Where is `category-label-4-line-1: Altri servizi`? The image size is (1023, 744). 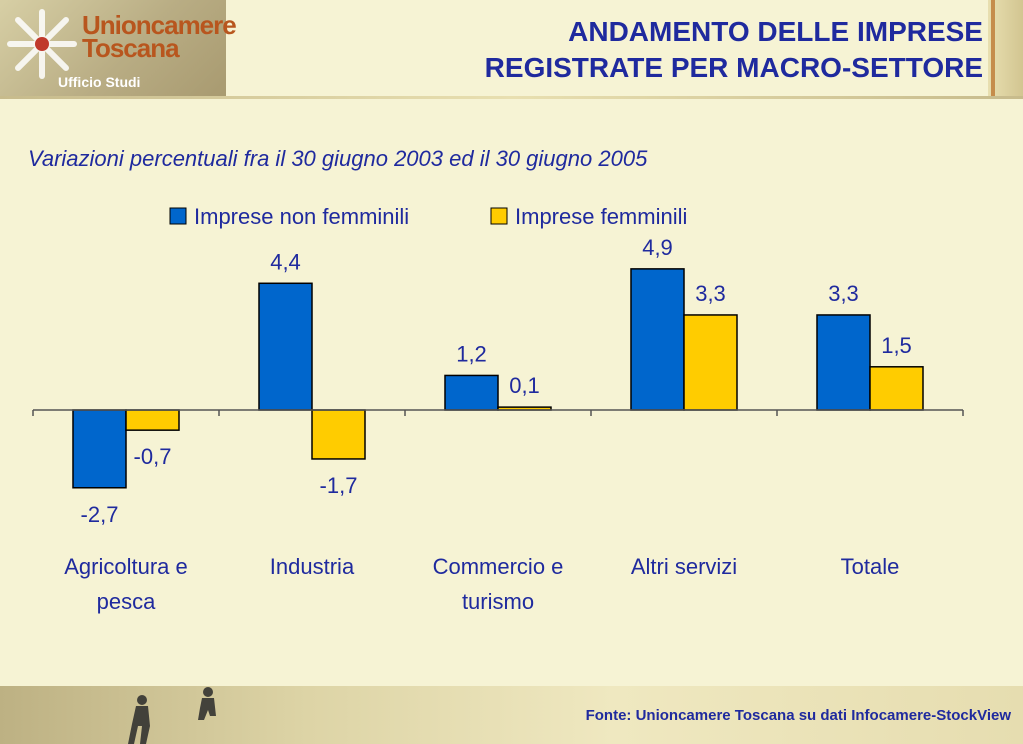
category-label-4-line-1: Altri servizi is located at coordinates (684, 566).